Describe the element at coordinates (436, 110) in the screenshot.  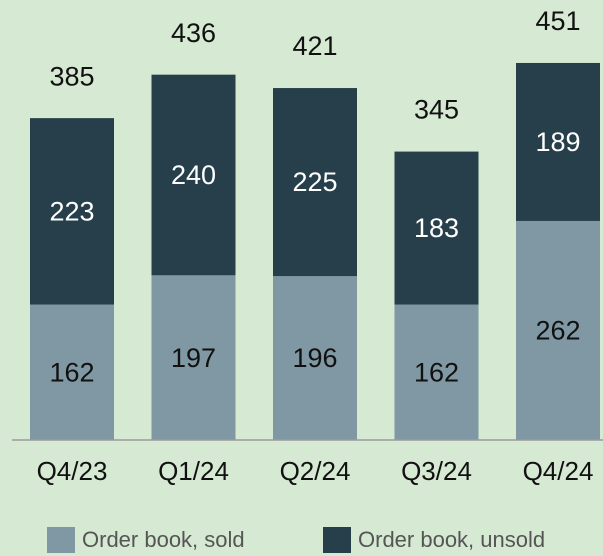
I see `total-label: 345` at that location.